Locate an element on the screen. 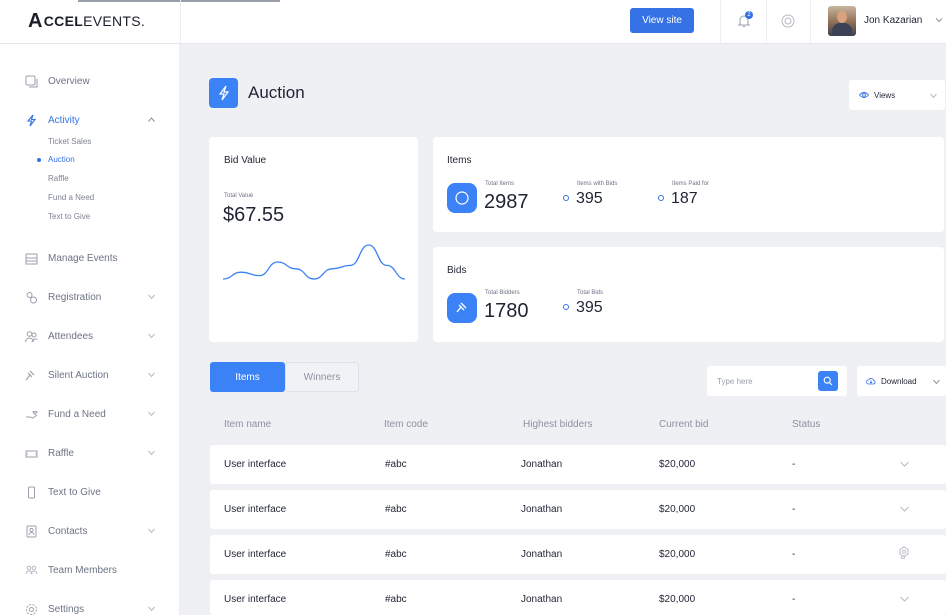 Image resolution: width=946 pixels, height=615 pixels. users-icon is located at coordinates (31, 336).